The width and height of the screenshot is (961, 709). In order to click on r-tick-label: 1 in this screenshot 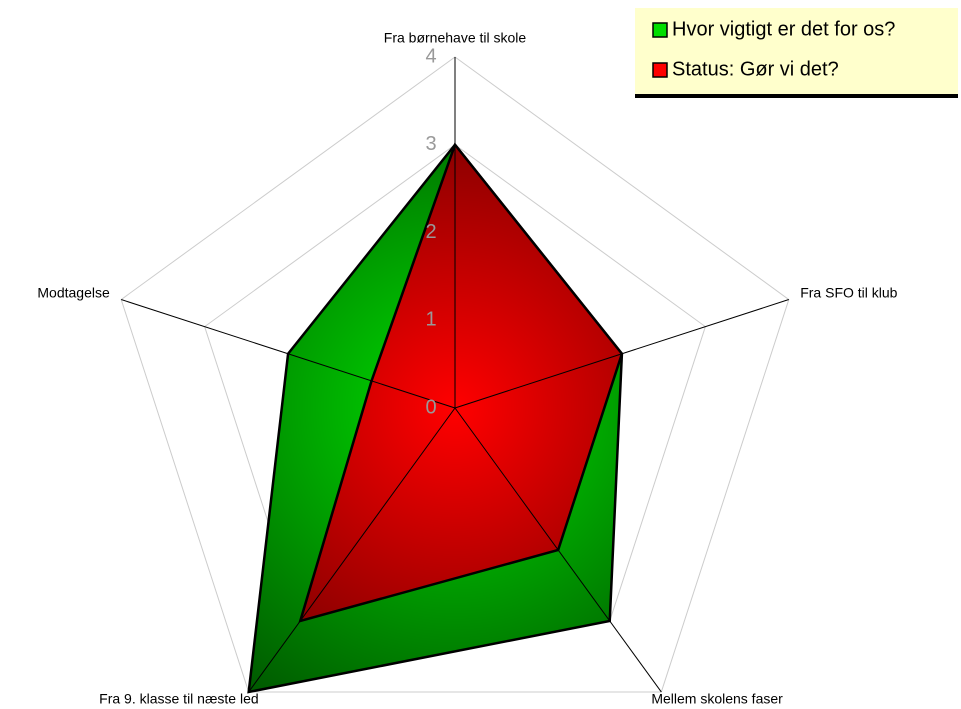, I will do `click(430, 320)`.